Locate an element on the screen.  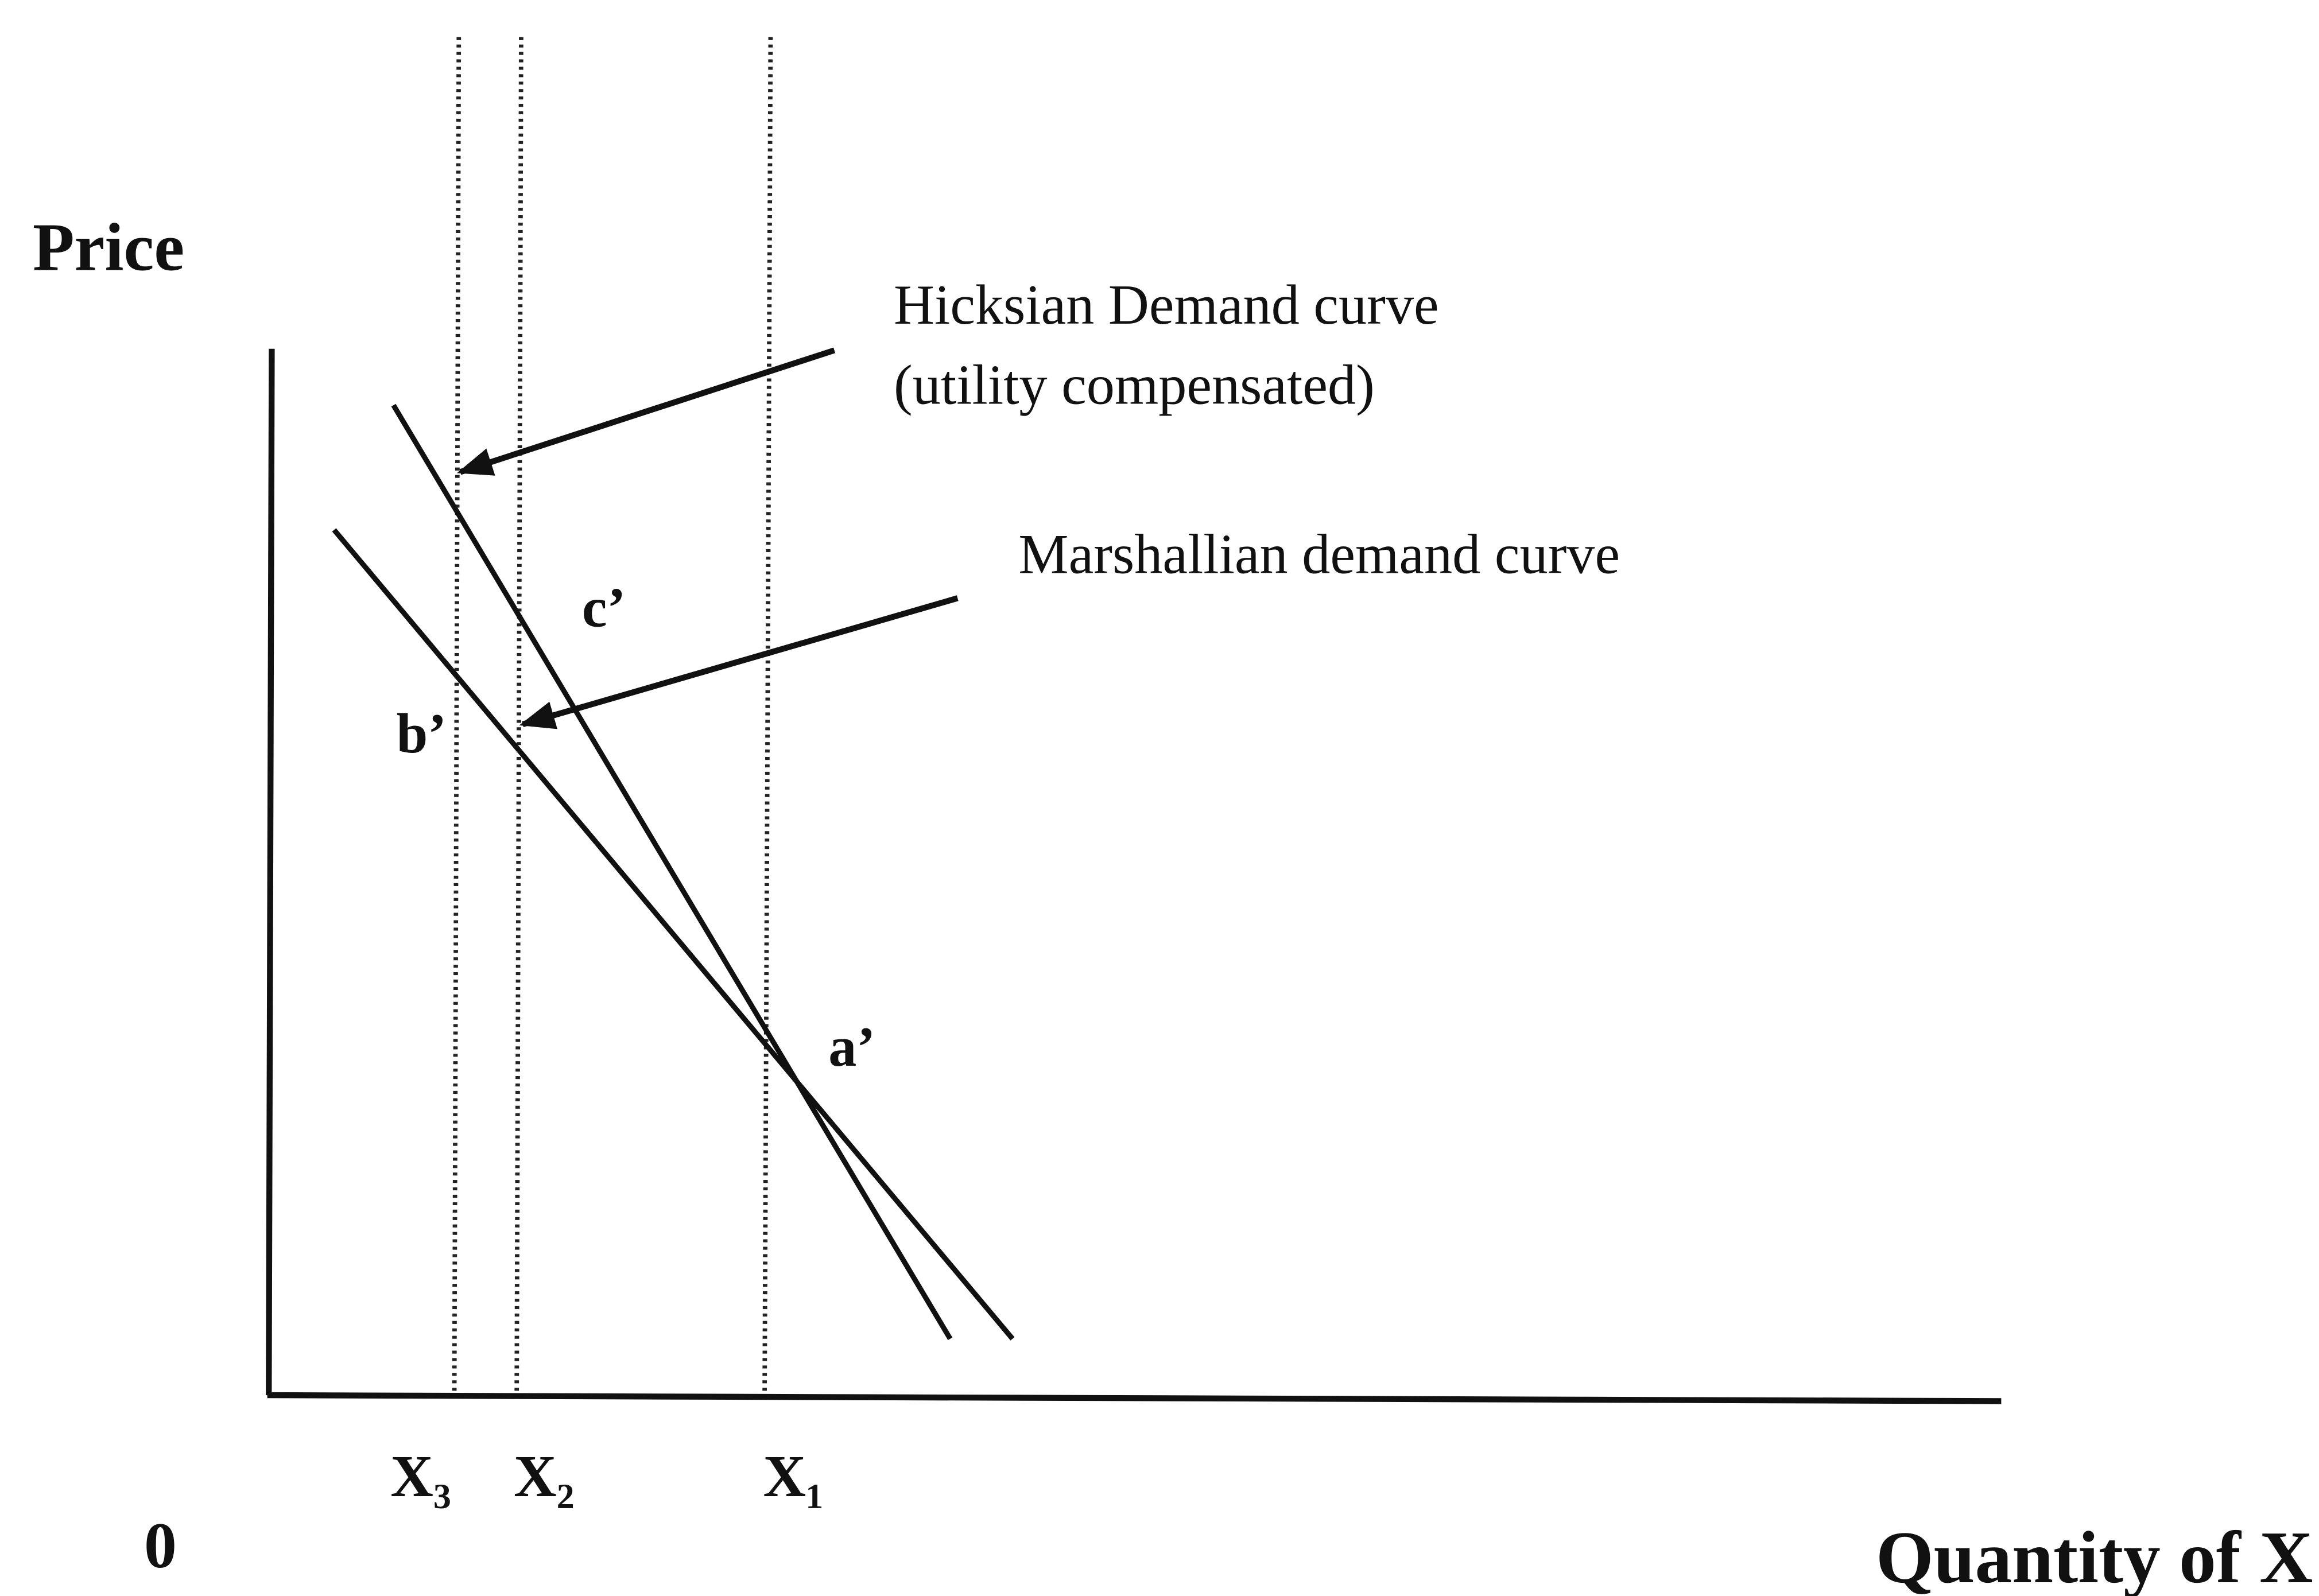
x-marker: X₂ is located at coordinates (544, 1476).